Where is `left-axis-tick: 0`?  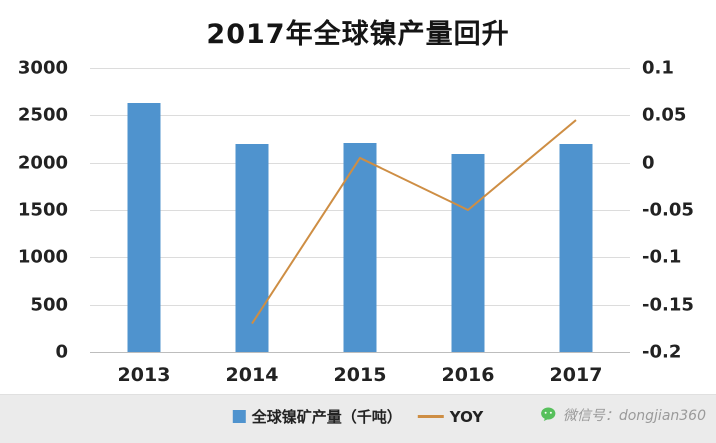
left-axis-tick: 0 is located at coordinates (61, 352).